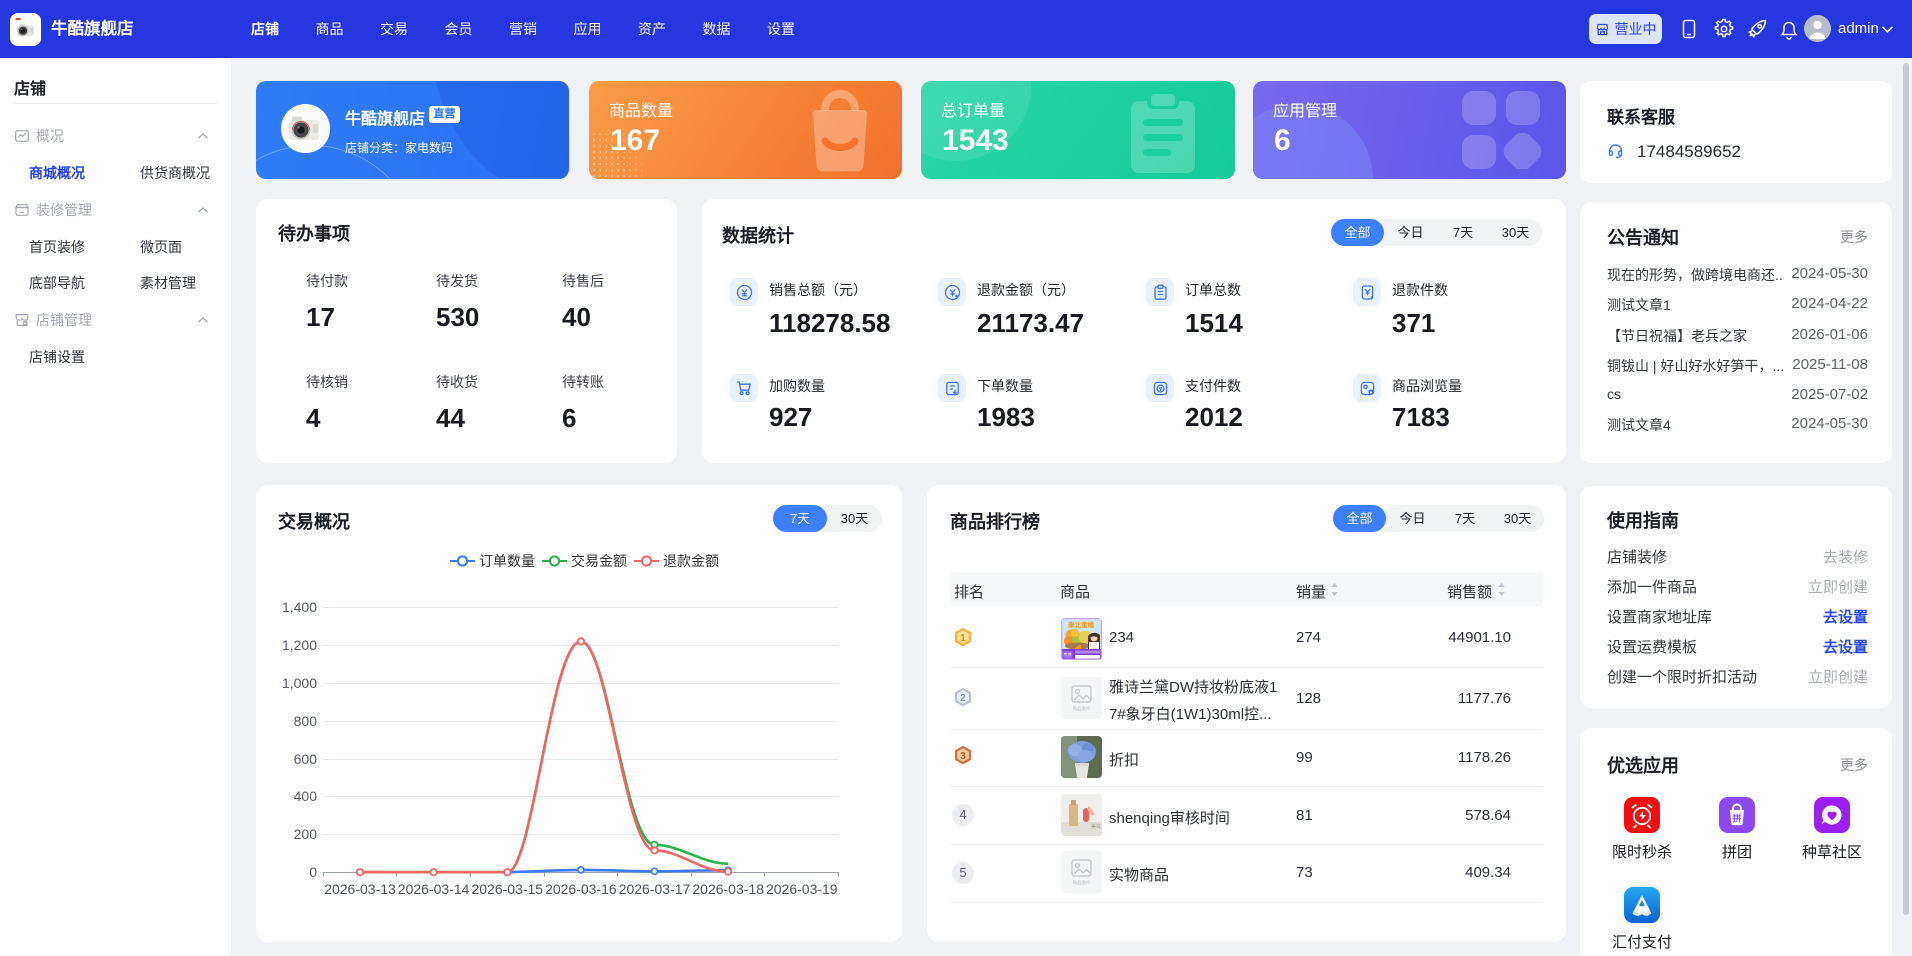 This screenshot has height=956, width=1912. I want to click on svg-text: 2026-03-17, so click(655, 889).